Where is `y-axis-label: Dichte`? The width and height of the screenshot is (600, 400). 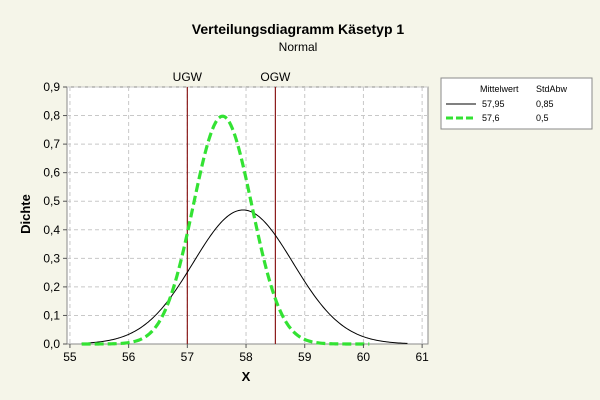 y-axis-label: Dichte is located at coordinates (25, 214).